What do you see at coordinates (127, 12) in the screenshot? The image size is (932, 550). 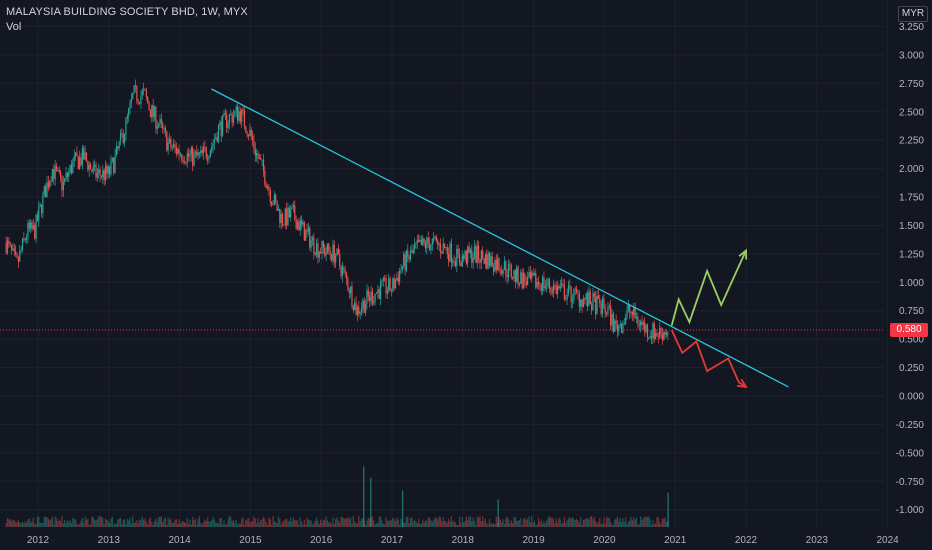 I see `symbol-title: MALAYSIA BUILDING SOCIETY BHD, 1W, MYX` at bounding box center [127, 12].